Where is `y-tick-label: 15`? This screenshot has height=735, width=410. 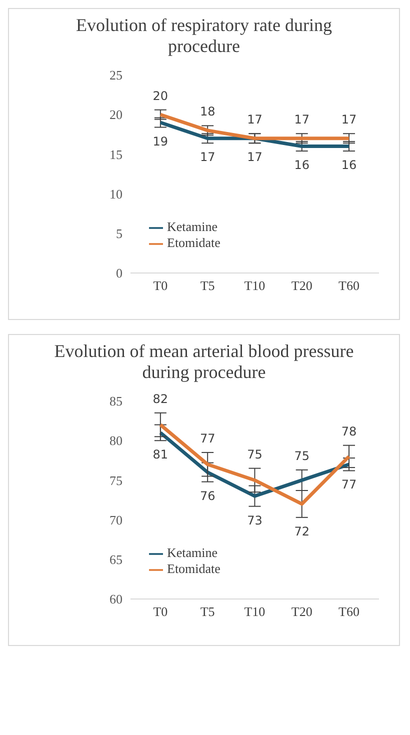 y-tick-label: 15 is located at coordinates (115, 154).